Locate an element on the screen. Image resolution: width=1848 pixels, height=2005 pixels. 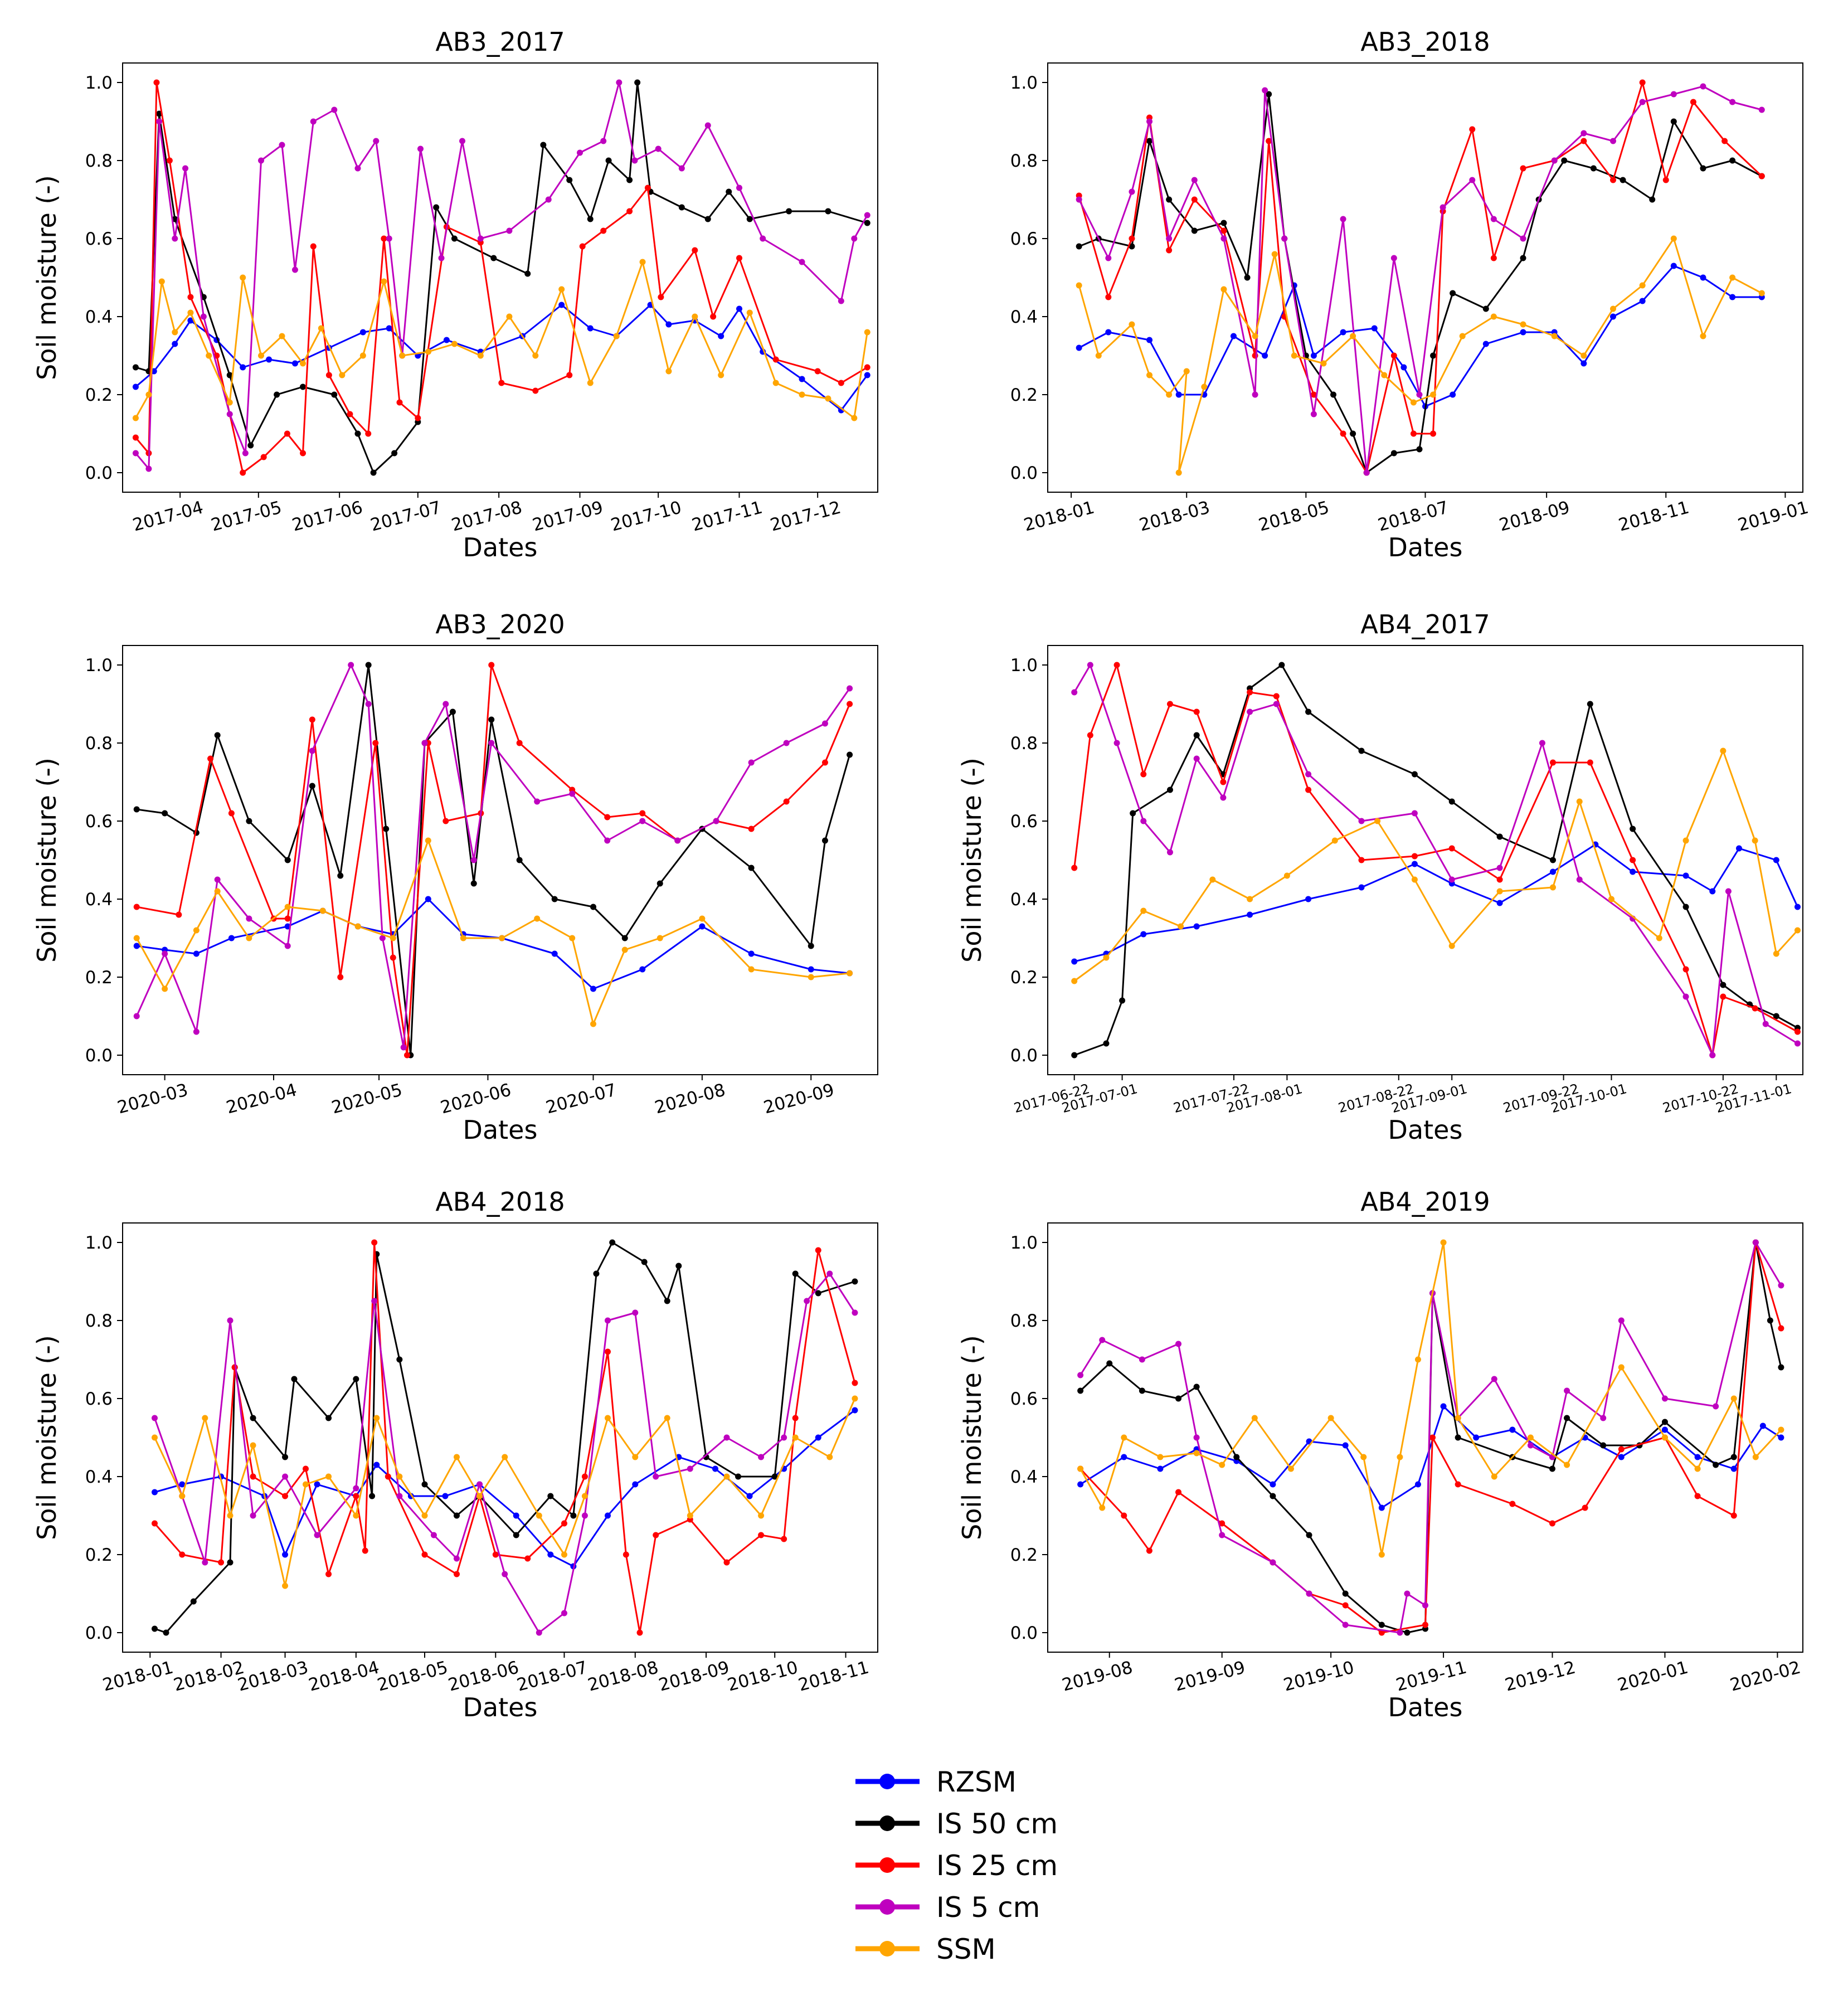
series-line-IS-50-cm is located at coordinates (505, 1437).